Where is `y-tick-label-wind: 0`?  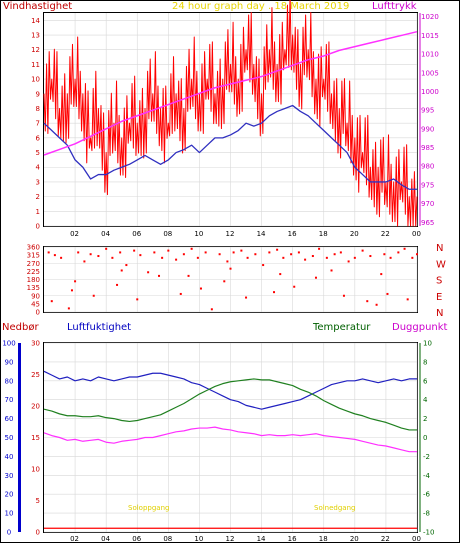 y-tick-label-wind: 0 is located at coordinates (38, 227).